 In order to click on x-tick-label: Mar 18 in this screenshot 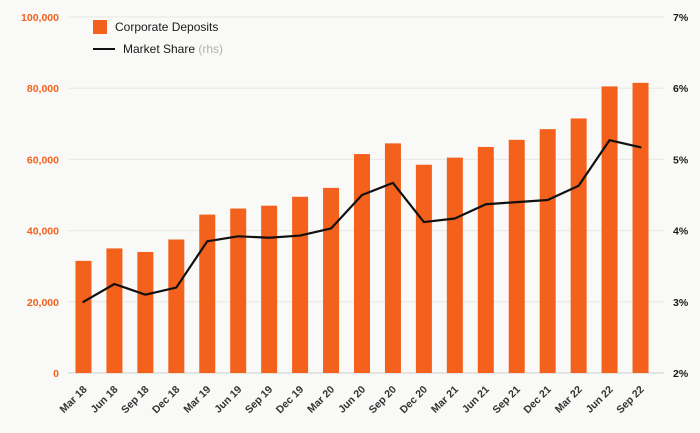, I will do `click(74, 400)`.